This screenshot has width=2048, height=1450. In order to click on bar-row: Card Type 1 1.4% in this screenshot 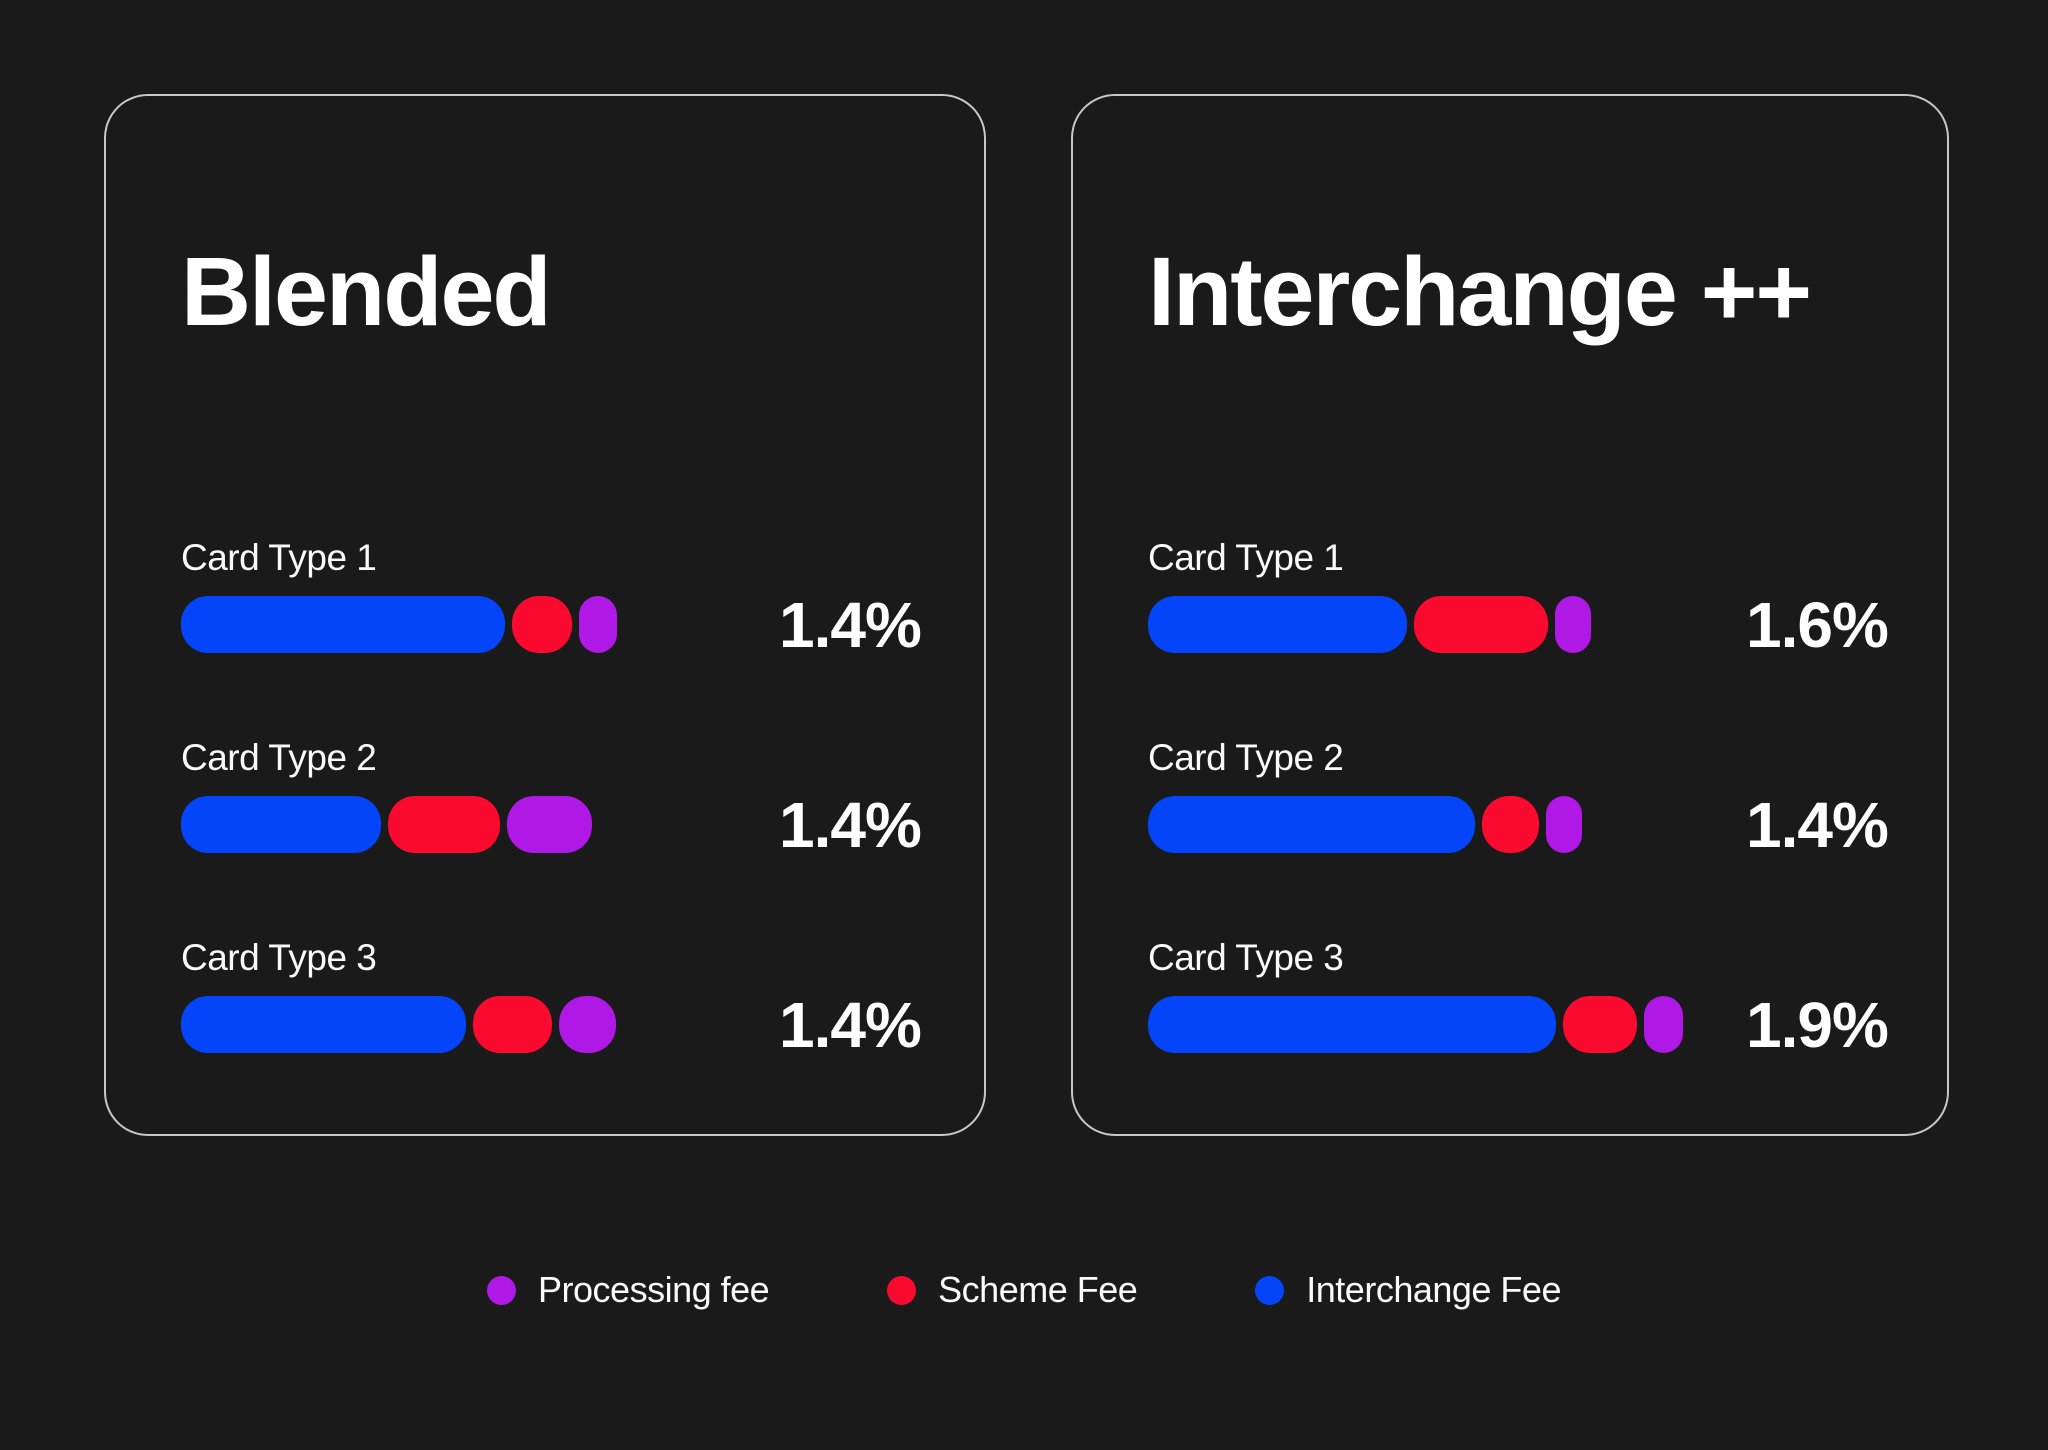, I will do `click(562, 631)`.